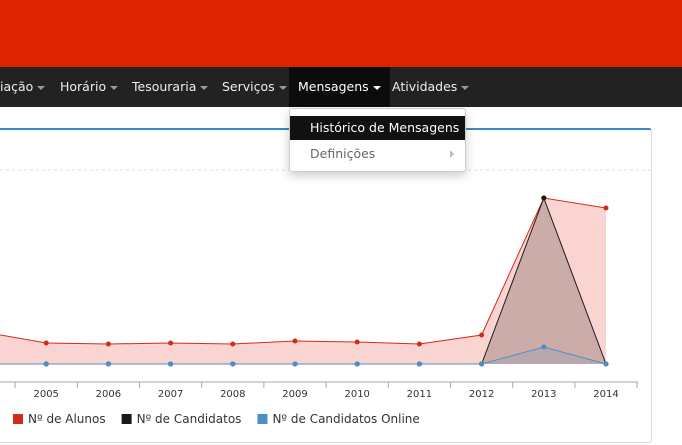 This screenshot has width=682, height=445. Describe the element at coordinates (189, 419) in the screenshot. I see `legend-label: Nº de Candidatos` at that location.